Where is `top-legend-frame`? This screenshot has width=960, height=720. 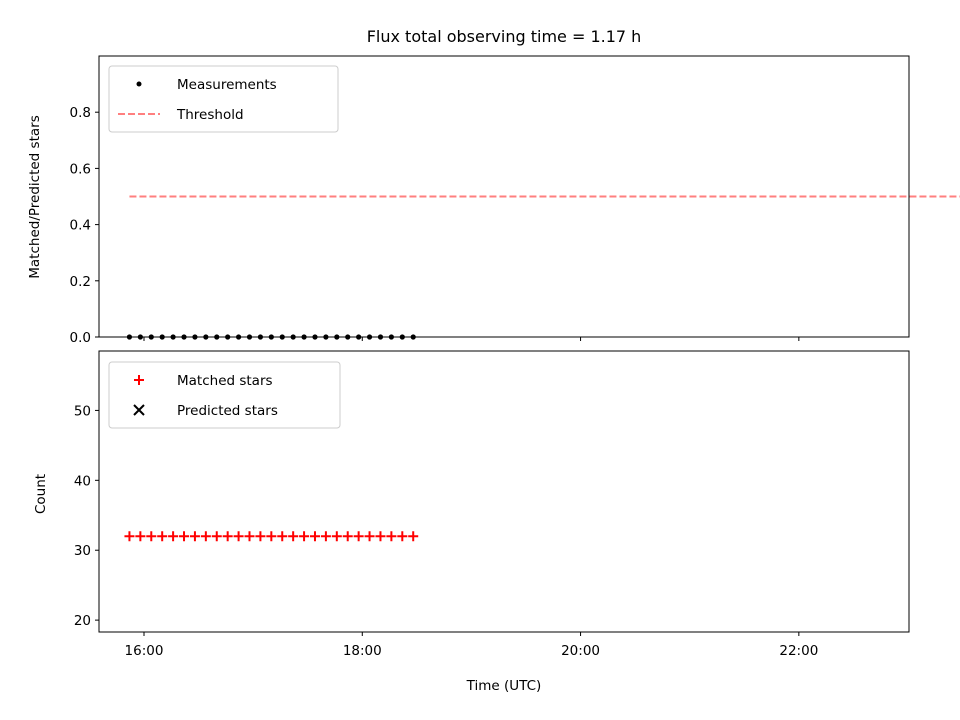 top-legend-frame is located at coordinates (223, 99).